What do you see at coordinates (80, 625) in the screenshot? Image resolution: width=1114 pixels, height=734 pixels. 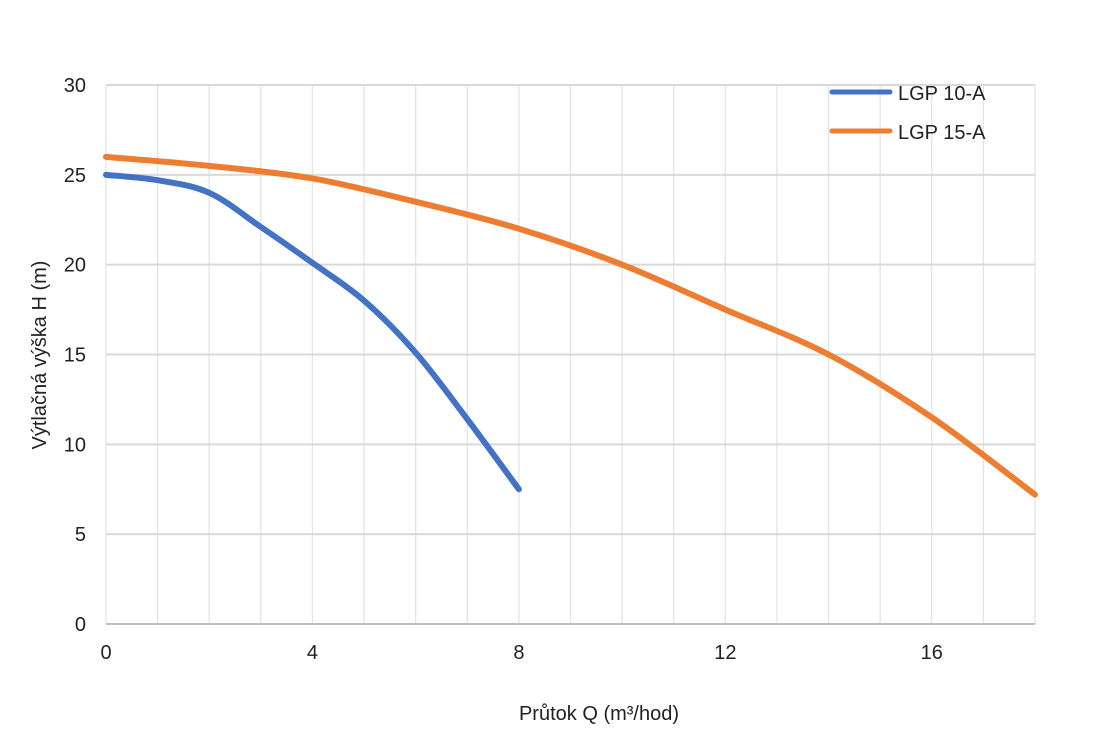 I see `y-tick-label: 0` at bounding box center [80, 625].